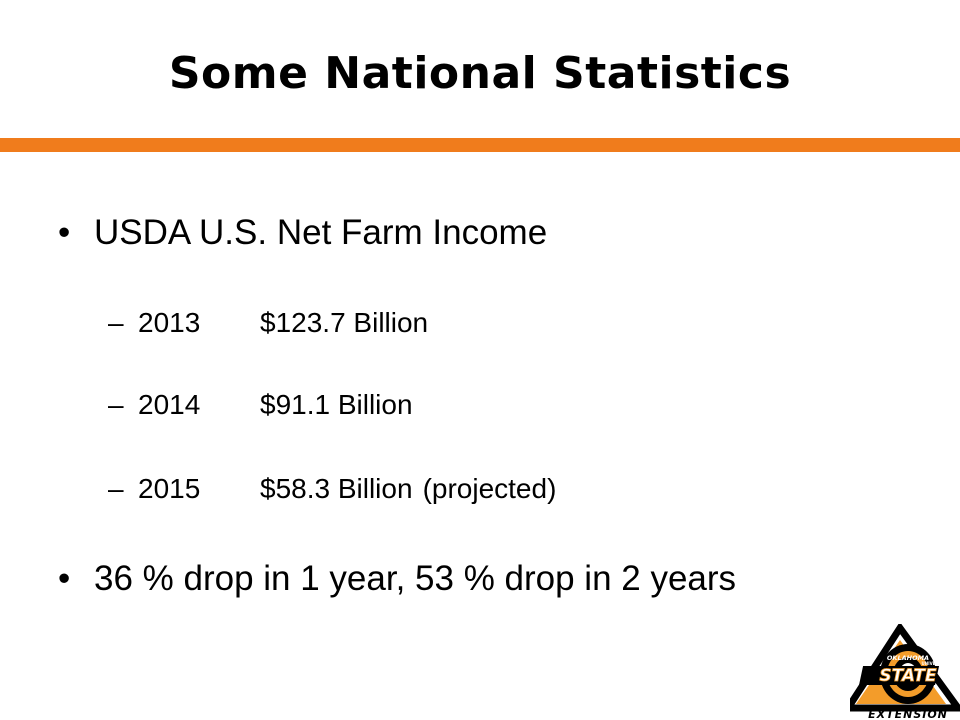 Image resolution: width=960 pixels, height=720 pixels. Describe the element at coordinates (169, 404) in the screenshot. I see `year-label: 2014` at that location.